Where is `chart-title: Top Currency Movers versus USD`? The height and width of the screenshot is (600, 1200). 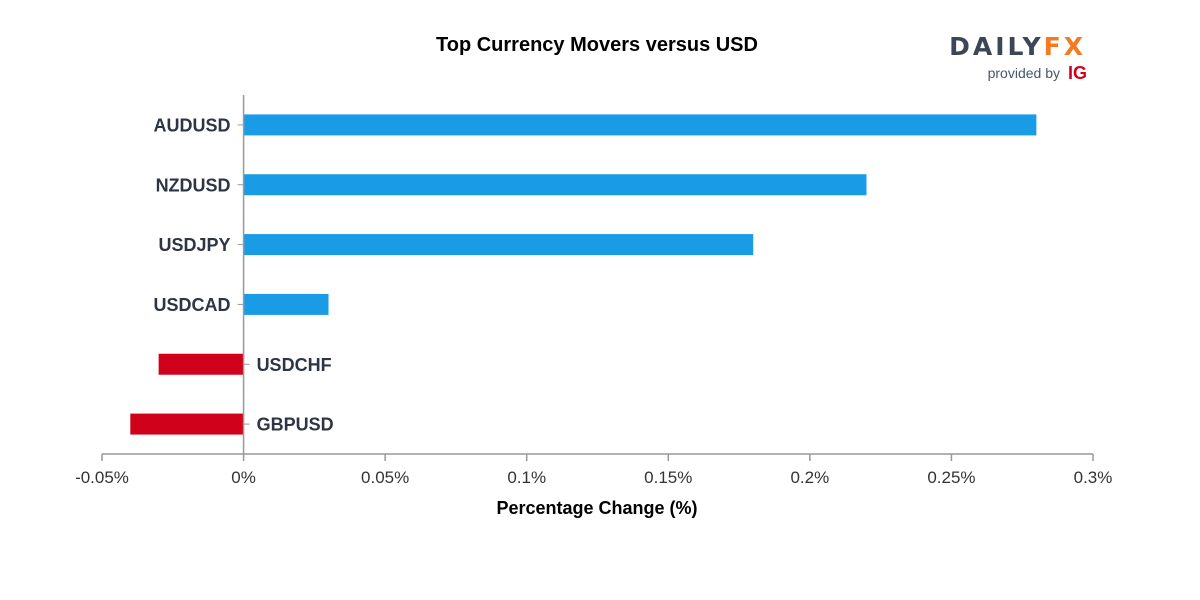 chart-title: Top Currency Movers versus USD is located at coordinates (597, 45).